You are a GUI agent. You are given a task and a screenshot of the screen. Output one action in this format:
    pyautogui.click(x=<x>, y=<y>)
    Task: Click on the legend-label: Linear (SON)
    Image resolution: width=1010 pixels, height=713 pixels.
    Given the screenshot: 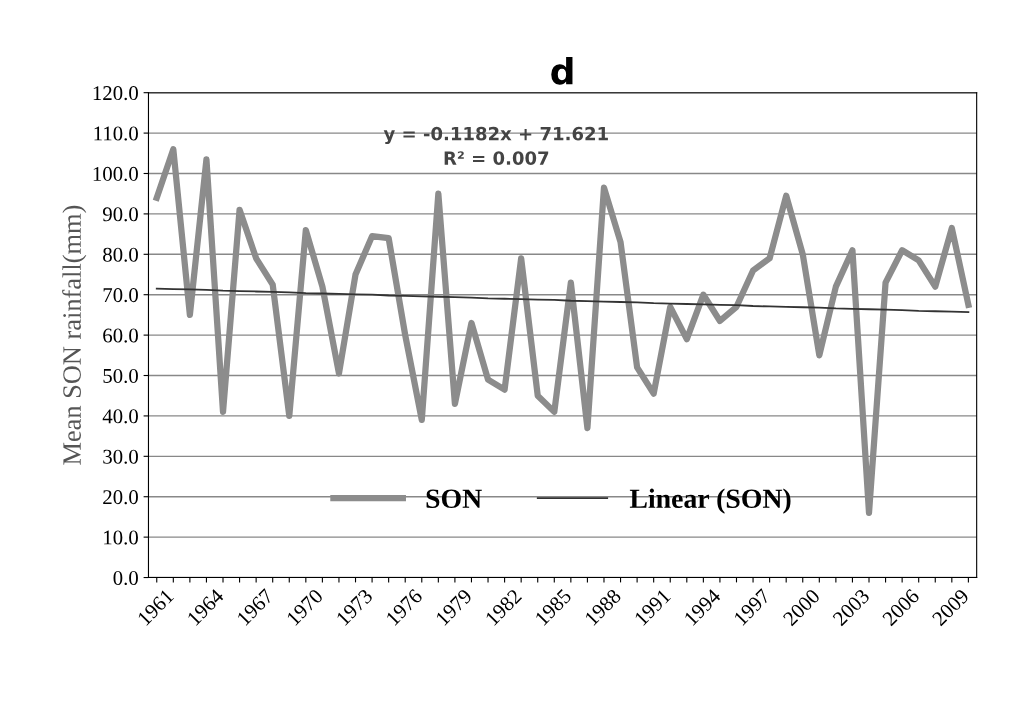 What is the action you would take?
    pyautogui.click(x=710, y=501)
    